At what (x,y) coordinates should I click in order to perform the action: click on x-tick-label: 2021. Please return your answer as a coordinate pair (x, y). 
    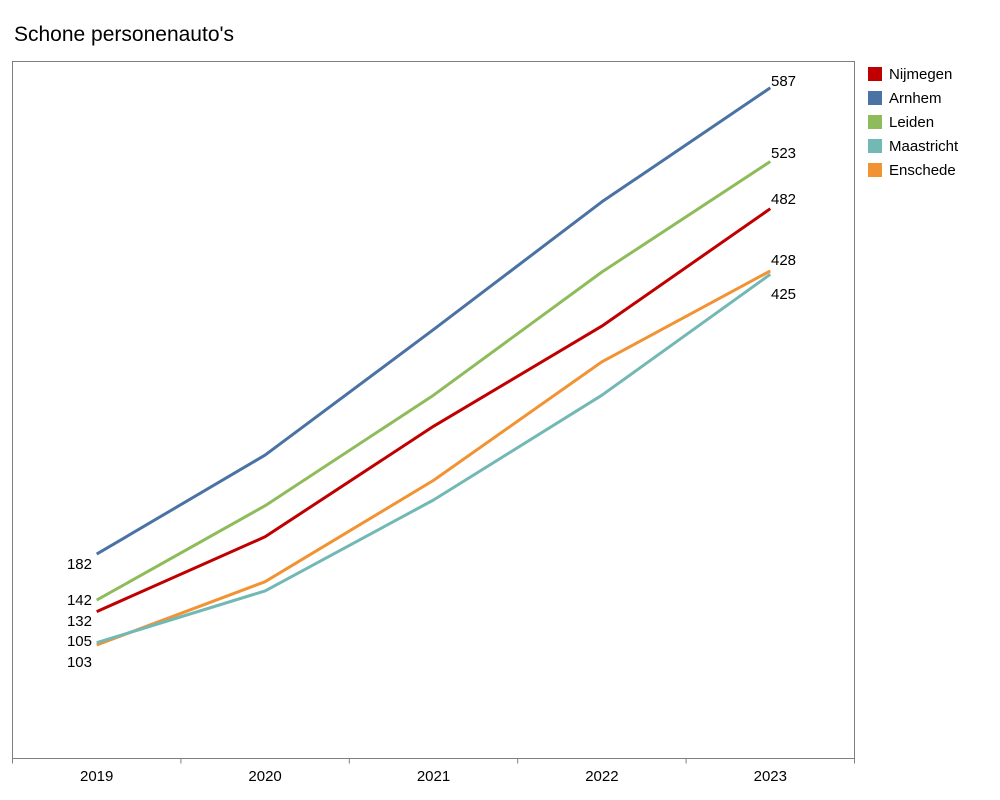
    Looking at the image, I should click on (433, 776).